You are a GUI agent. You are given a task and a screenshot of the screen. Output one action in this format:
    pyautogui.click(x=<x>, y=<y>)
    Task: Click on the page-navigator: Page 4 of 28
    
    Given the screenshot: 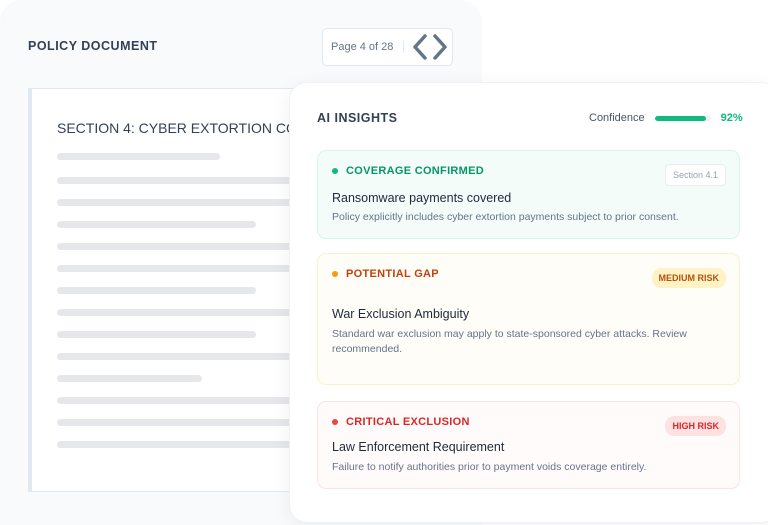 What is the action you would take?
    pyautogui.click(x=387, y=47)
    